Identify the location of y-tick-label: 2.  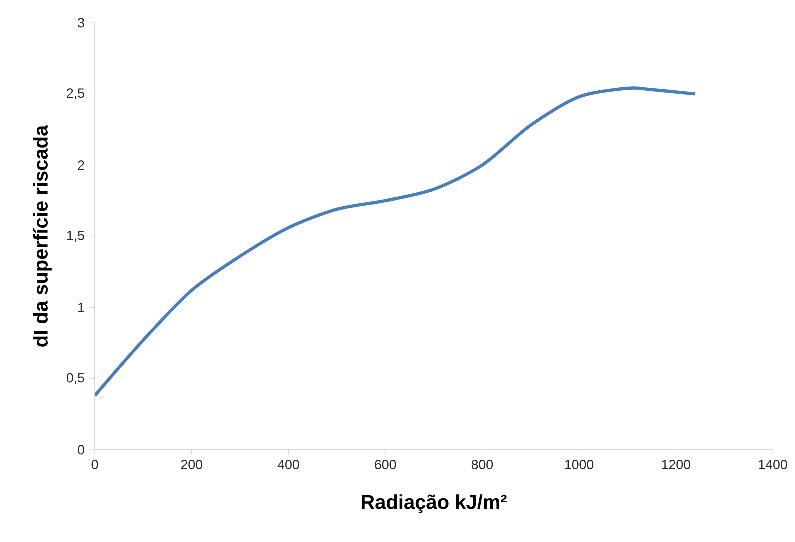
(81, 165).